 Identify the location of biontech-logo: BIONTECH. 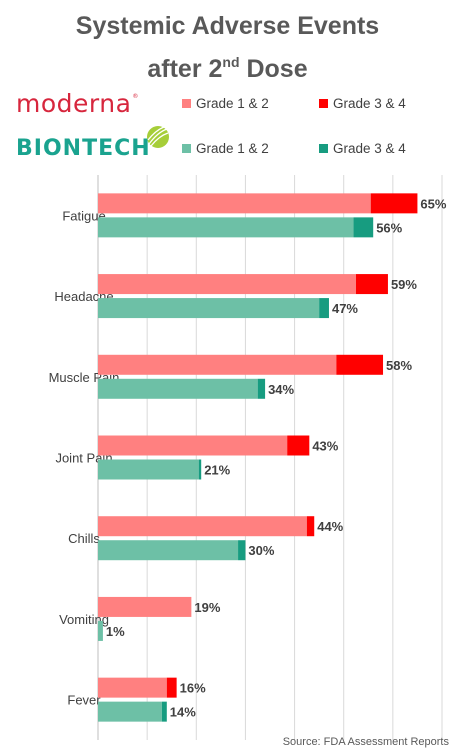
(83, 148).